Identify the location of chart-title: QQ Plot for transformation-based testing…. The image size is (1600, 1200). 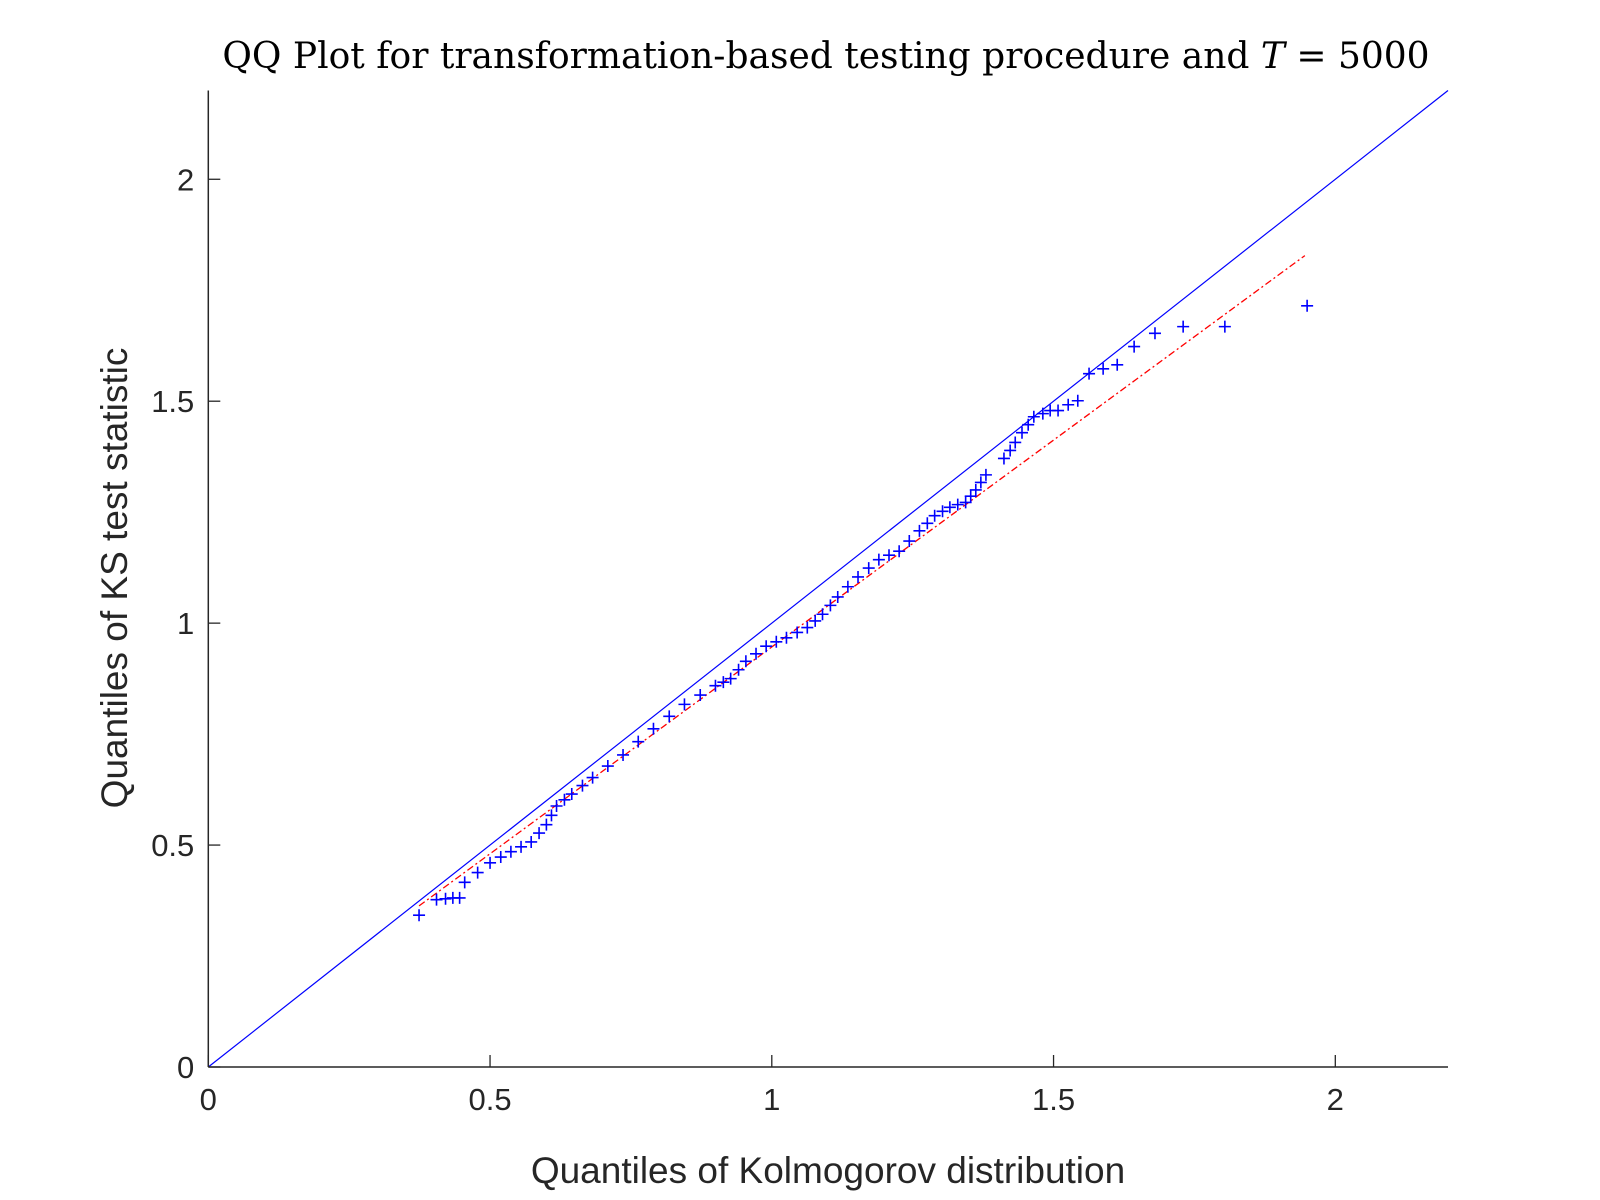
(825, 56).